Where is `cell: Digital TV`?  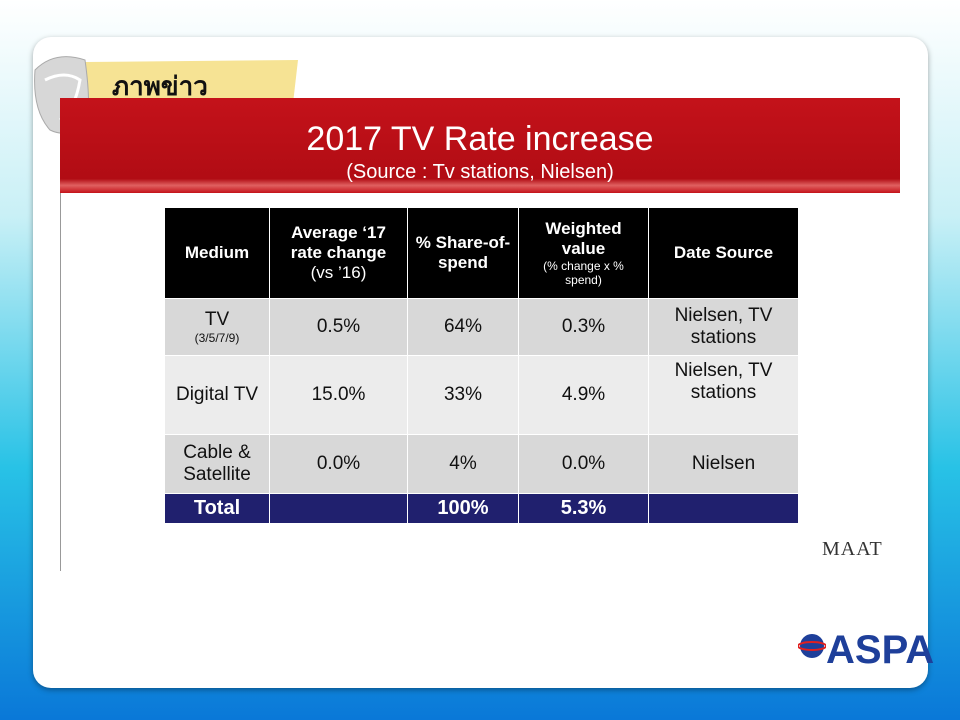
cell: Digital TV is located at coordinates (217, 395).